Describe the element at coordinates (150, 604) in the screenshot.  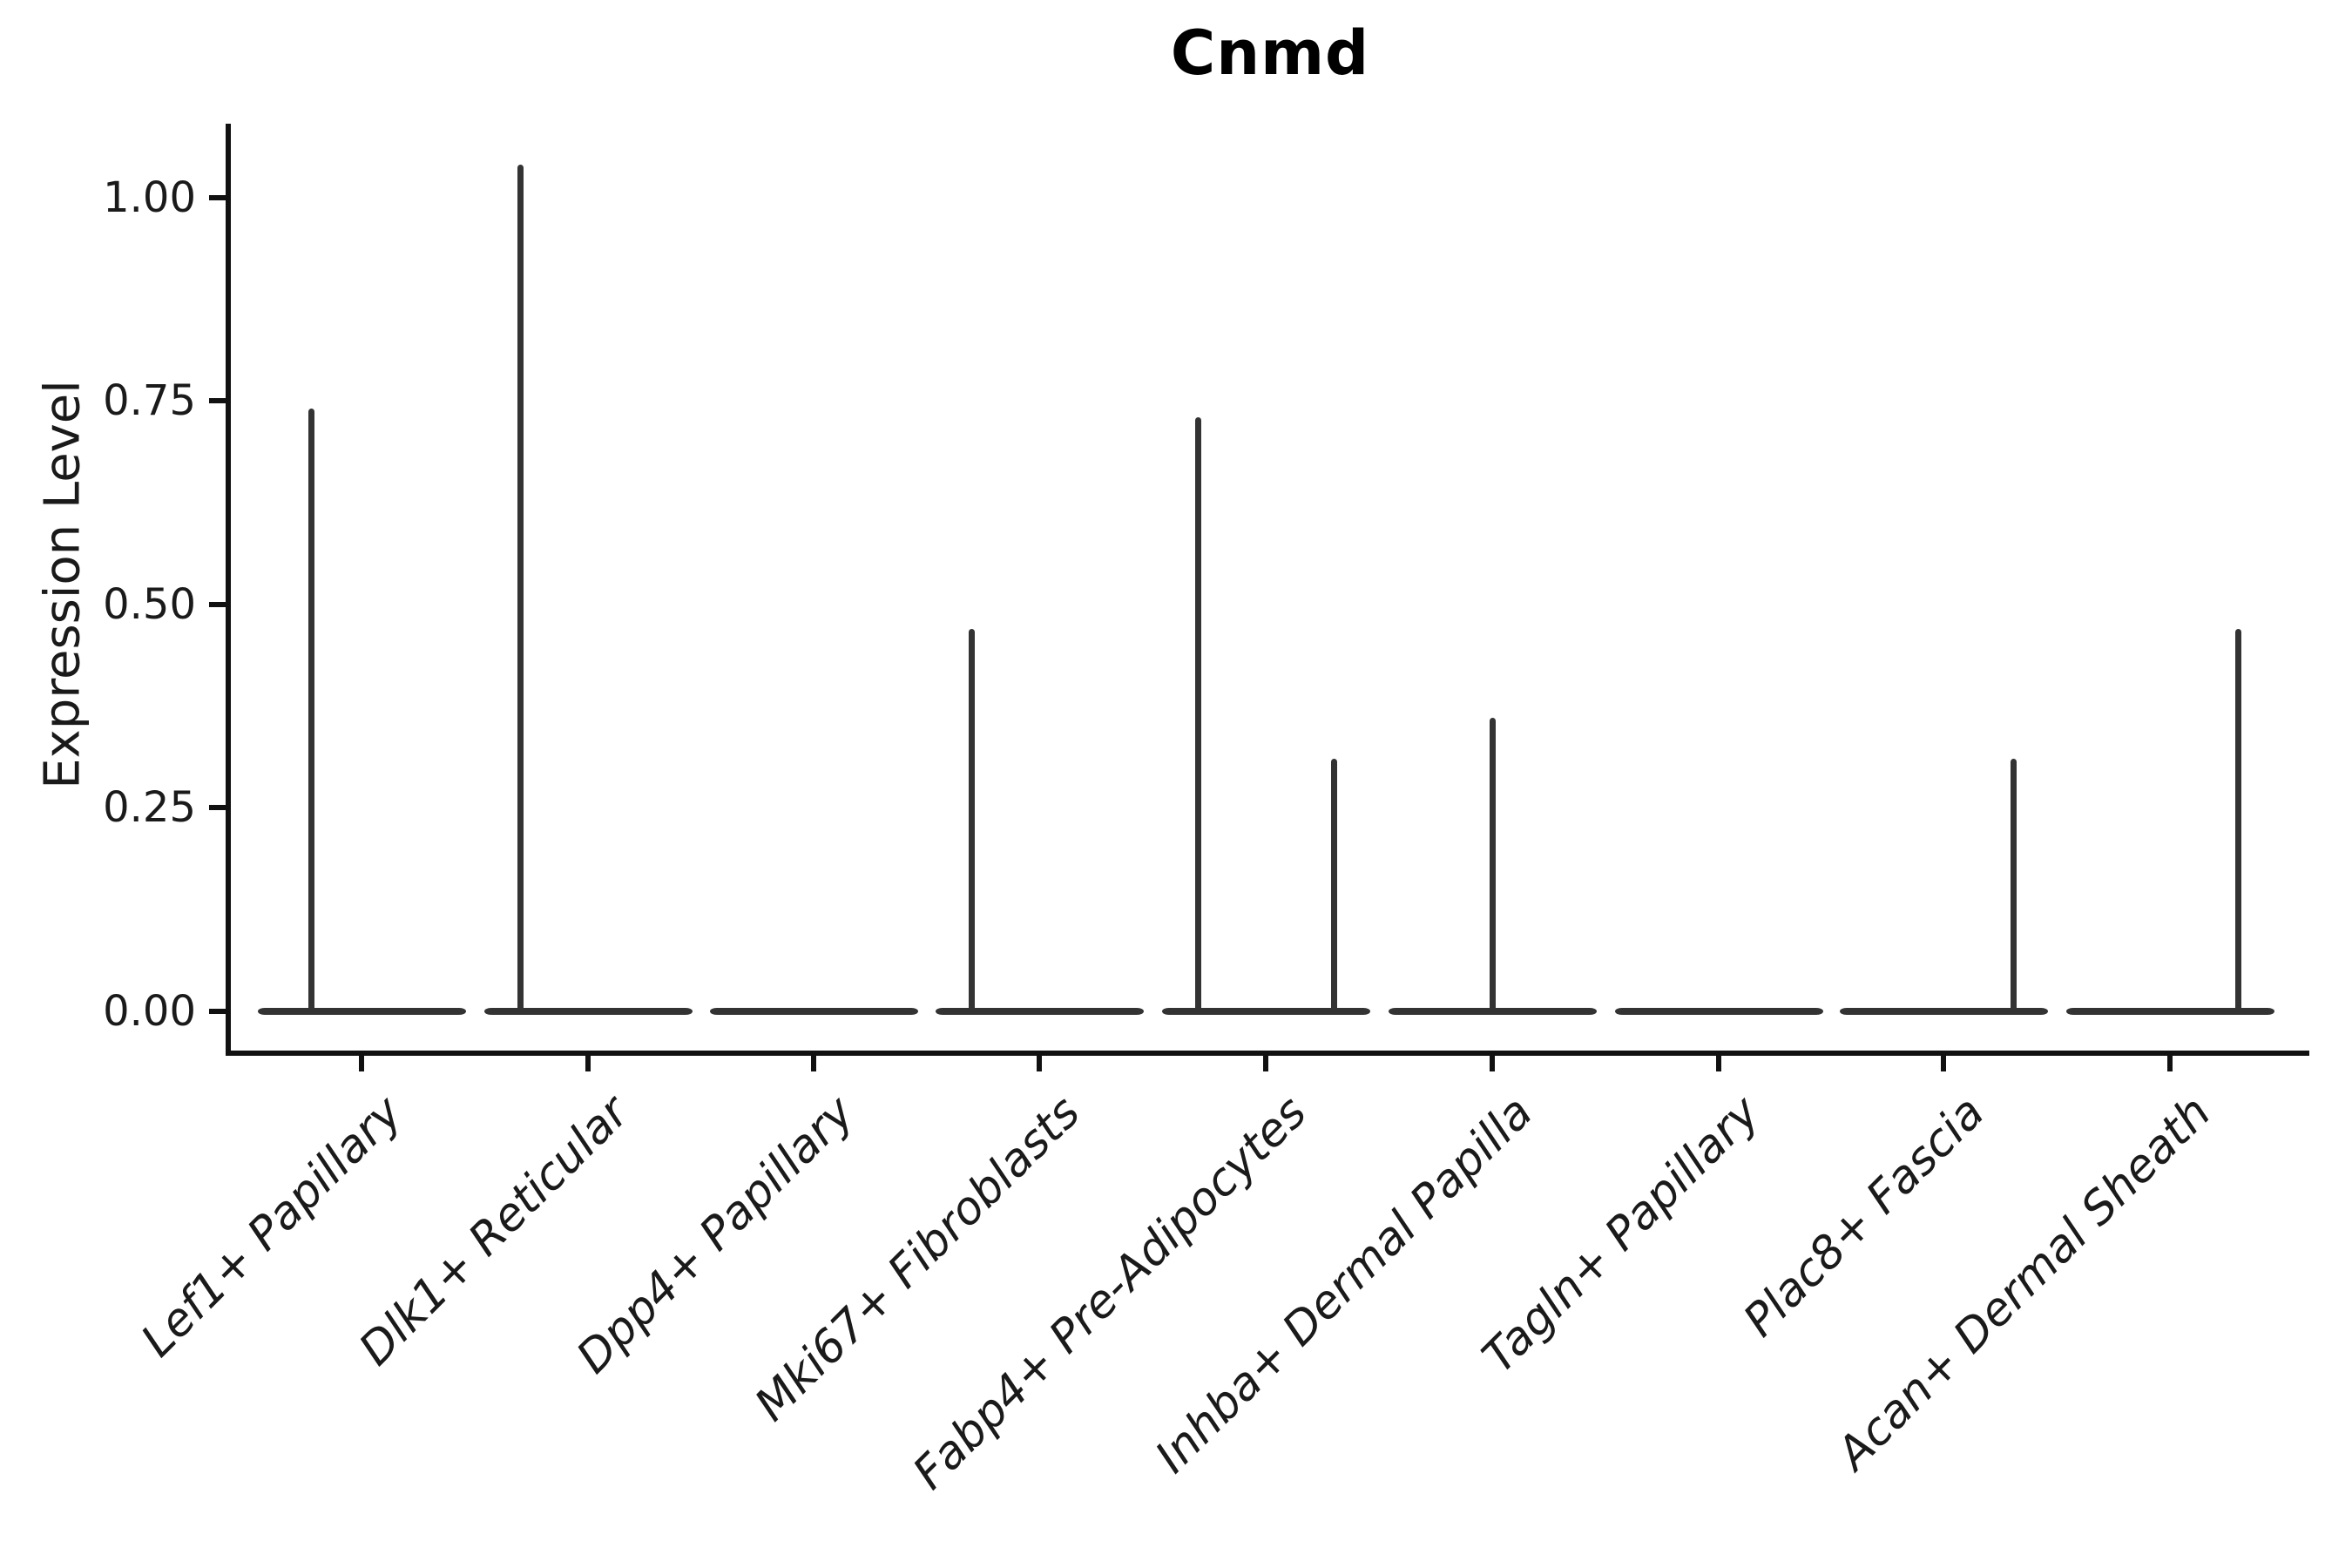
I see `y-tick-label: 0.50` at that location.